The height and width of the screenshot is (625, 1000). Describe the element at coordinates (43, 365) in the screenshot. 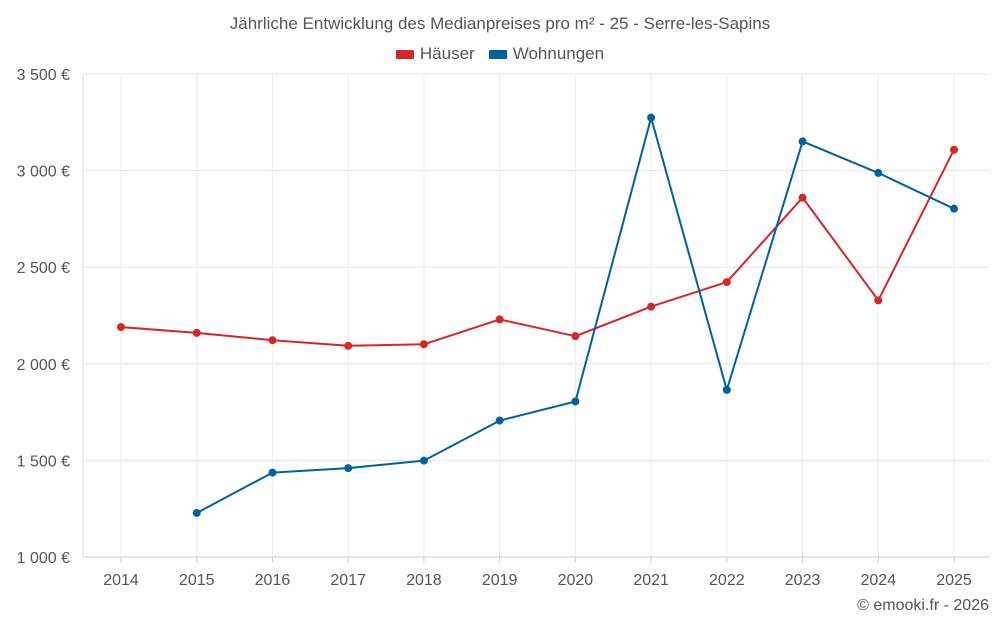

I see `y-tick-label: 2 000 €` at that location.